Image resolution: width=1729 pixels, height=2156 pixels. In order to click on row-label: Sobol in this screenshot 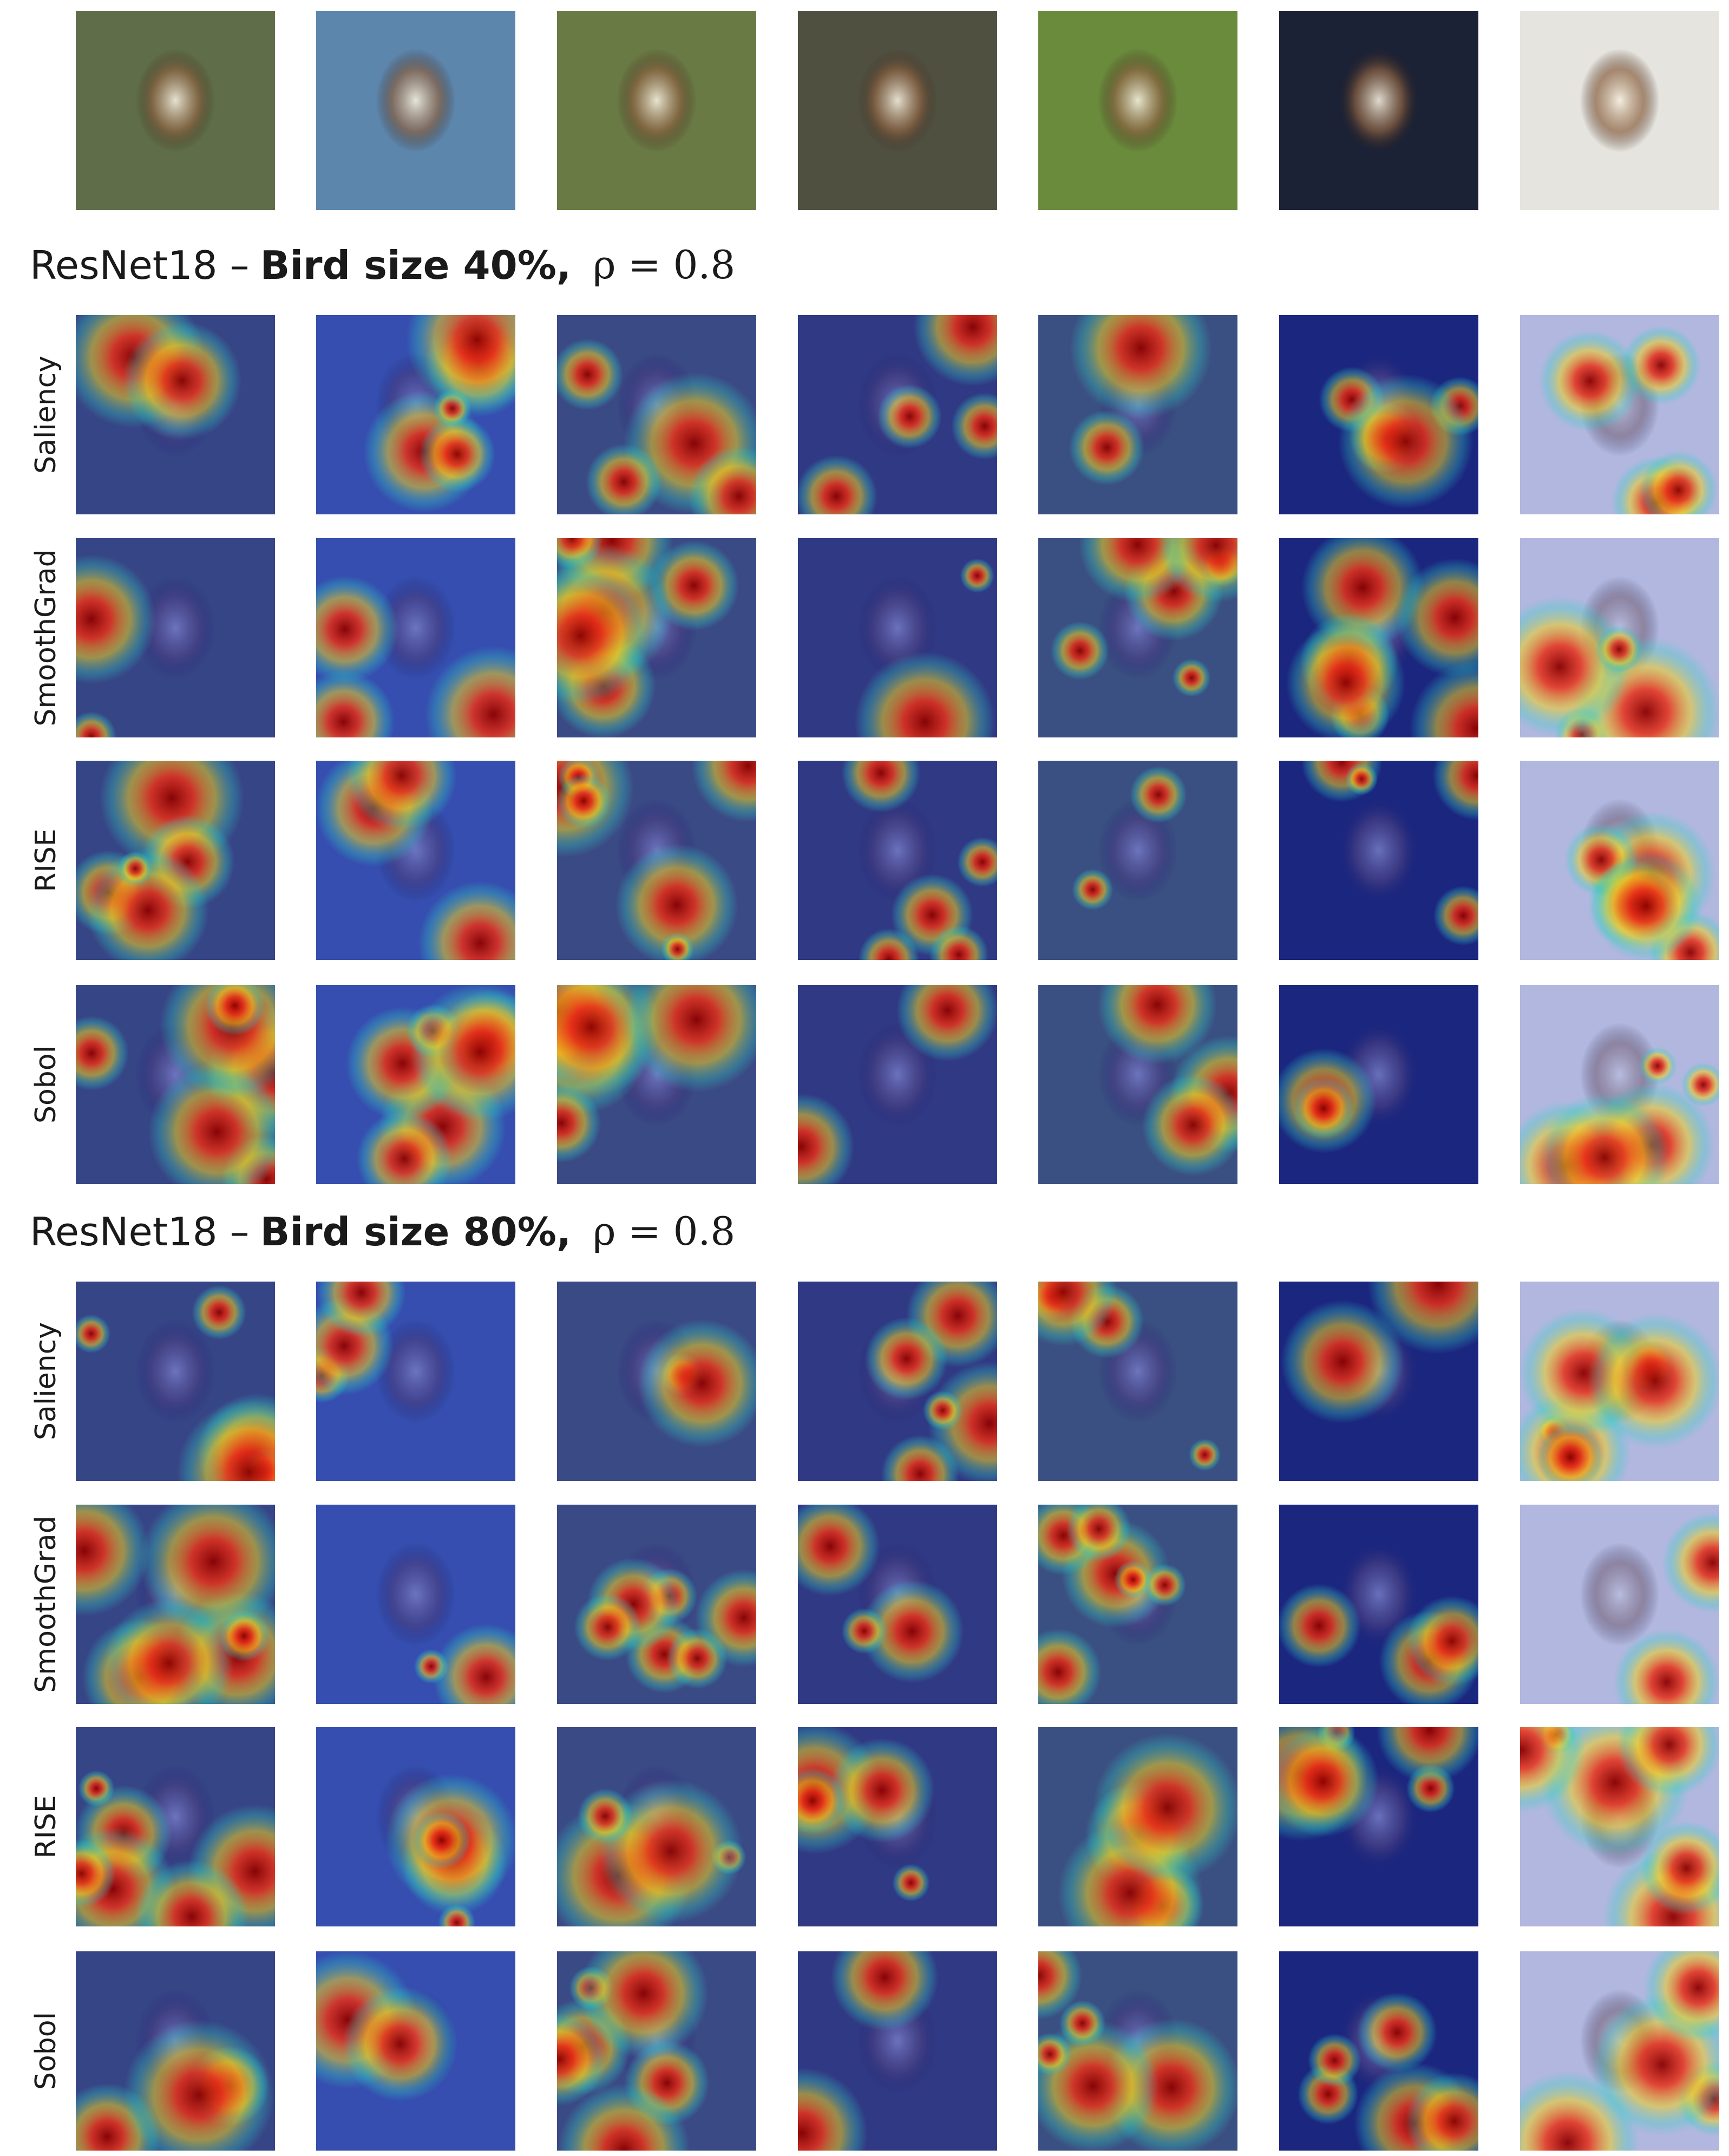, I will do `click(46, 2051)`.